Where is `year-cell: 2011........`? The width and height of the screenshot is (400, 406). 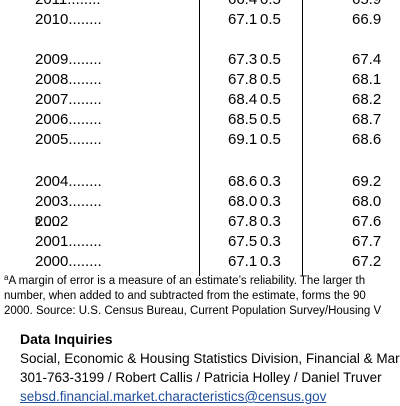 year-cell: 2011........ is located at coordinates (68, 5).